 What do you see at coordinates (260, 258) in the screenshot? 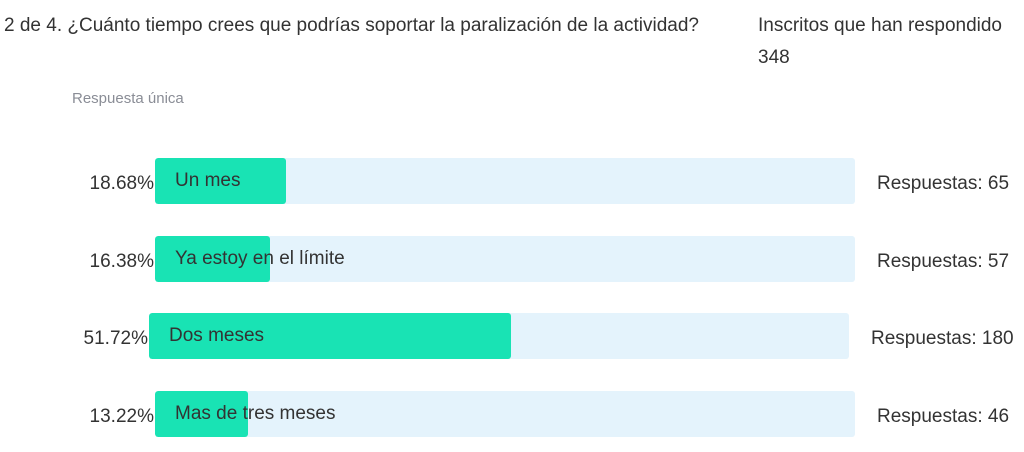
I see `answer-label: Ya estoy en el límite` at bounding box center [260, 258].